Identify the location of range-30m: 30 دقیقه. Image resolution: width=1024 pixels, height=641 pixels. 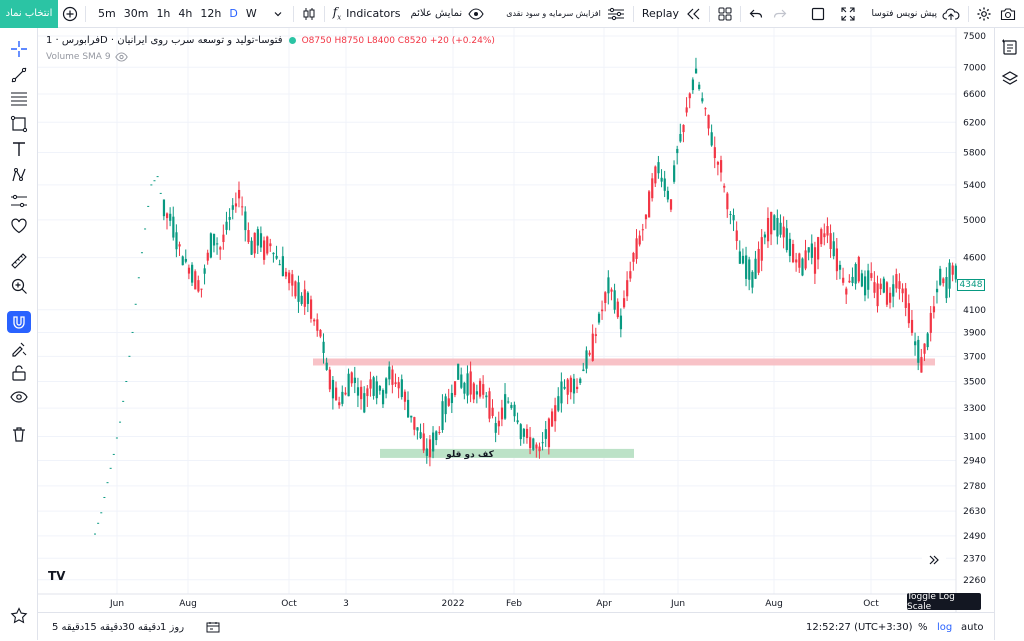
(141, 627).